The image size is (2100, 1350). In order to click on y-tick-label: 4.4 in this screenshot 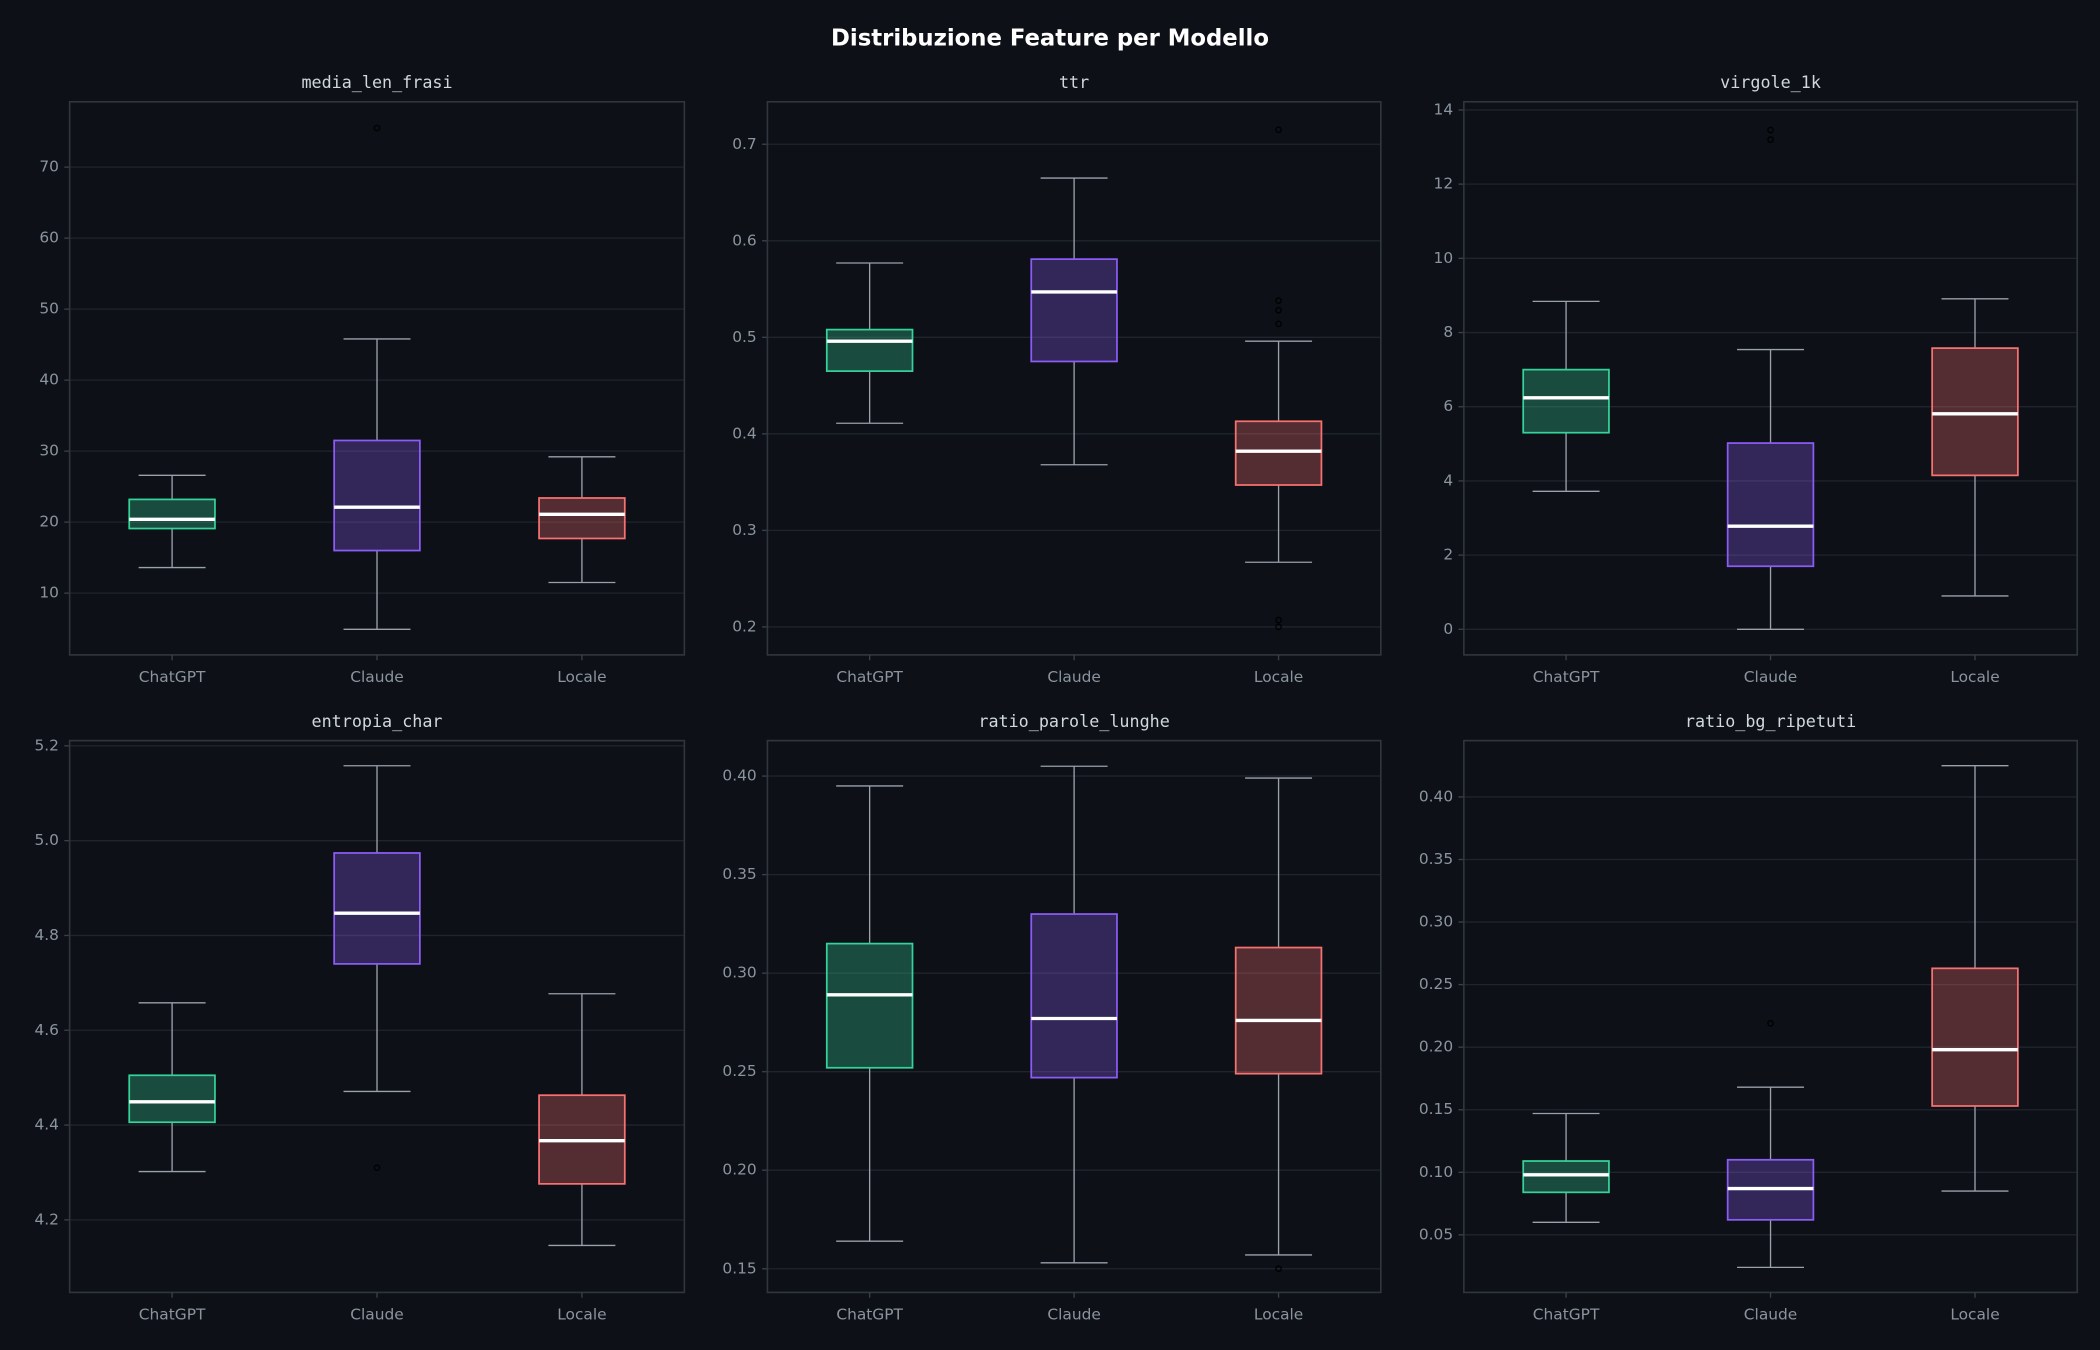, I will do `click(46, 1125)`.